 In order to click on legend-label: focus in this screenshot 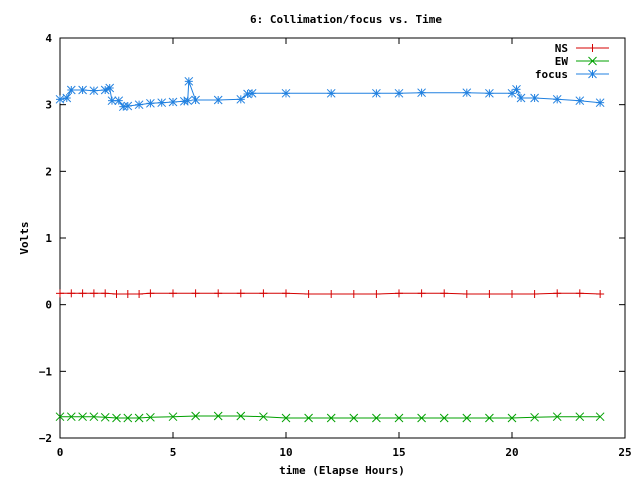, I will do `click(551, 74)`.